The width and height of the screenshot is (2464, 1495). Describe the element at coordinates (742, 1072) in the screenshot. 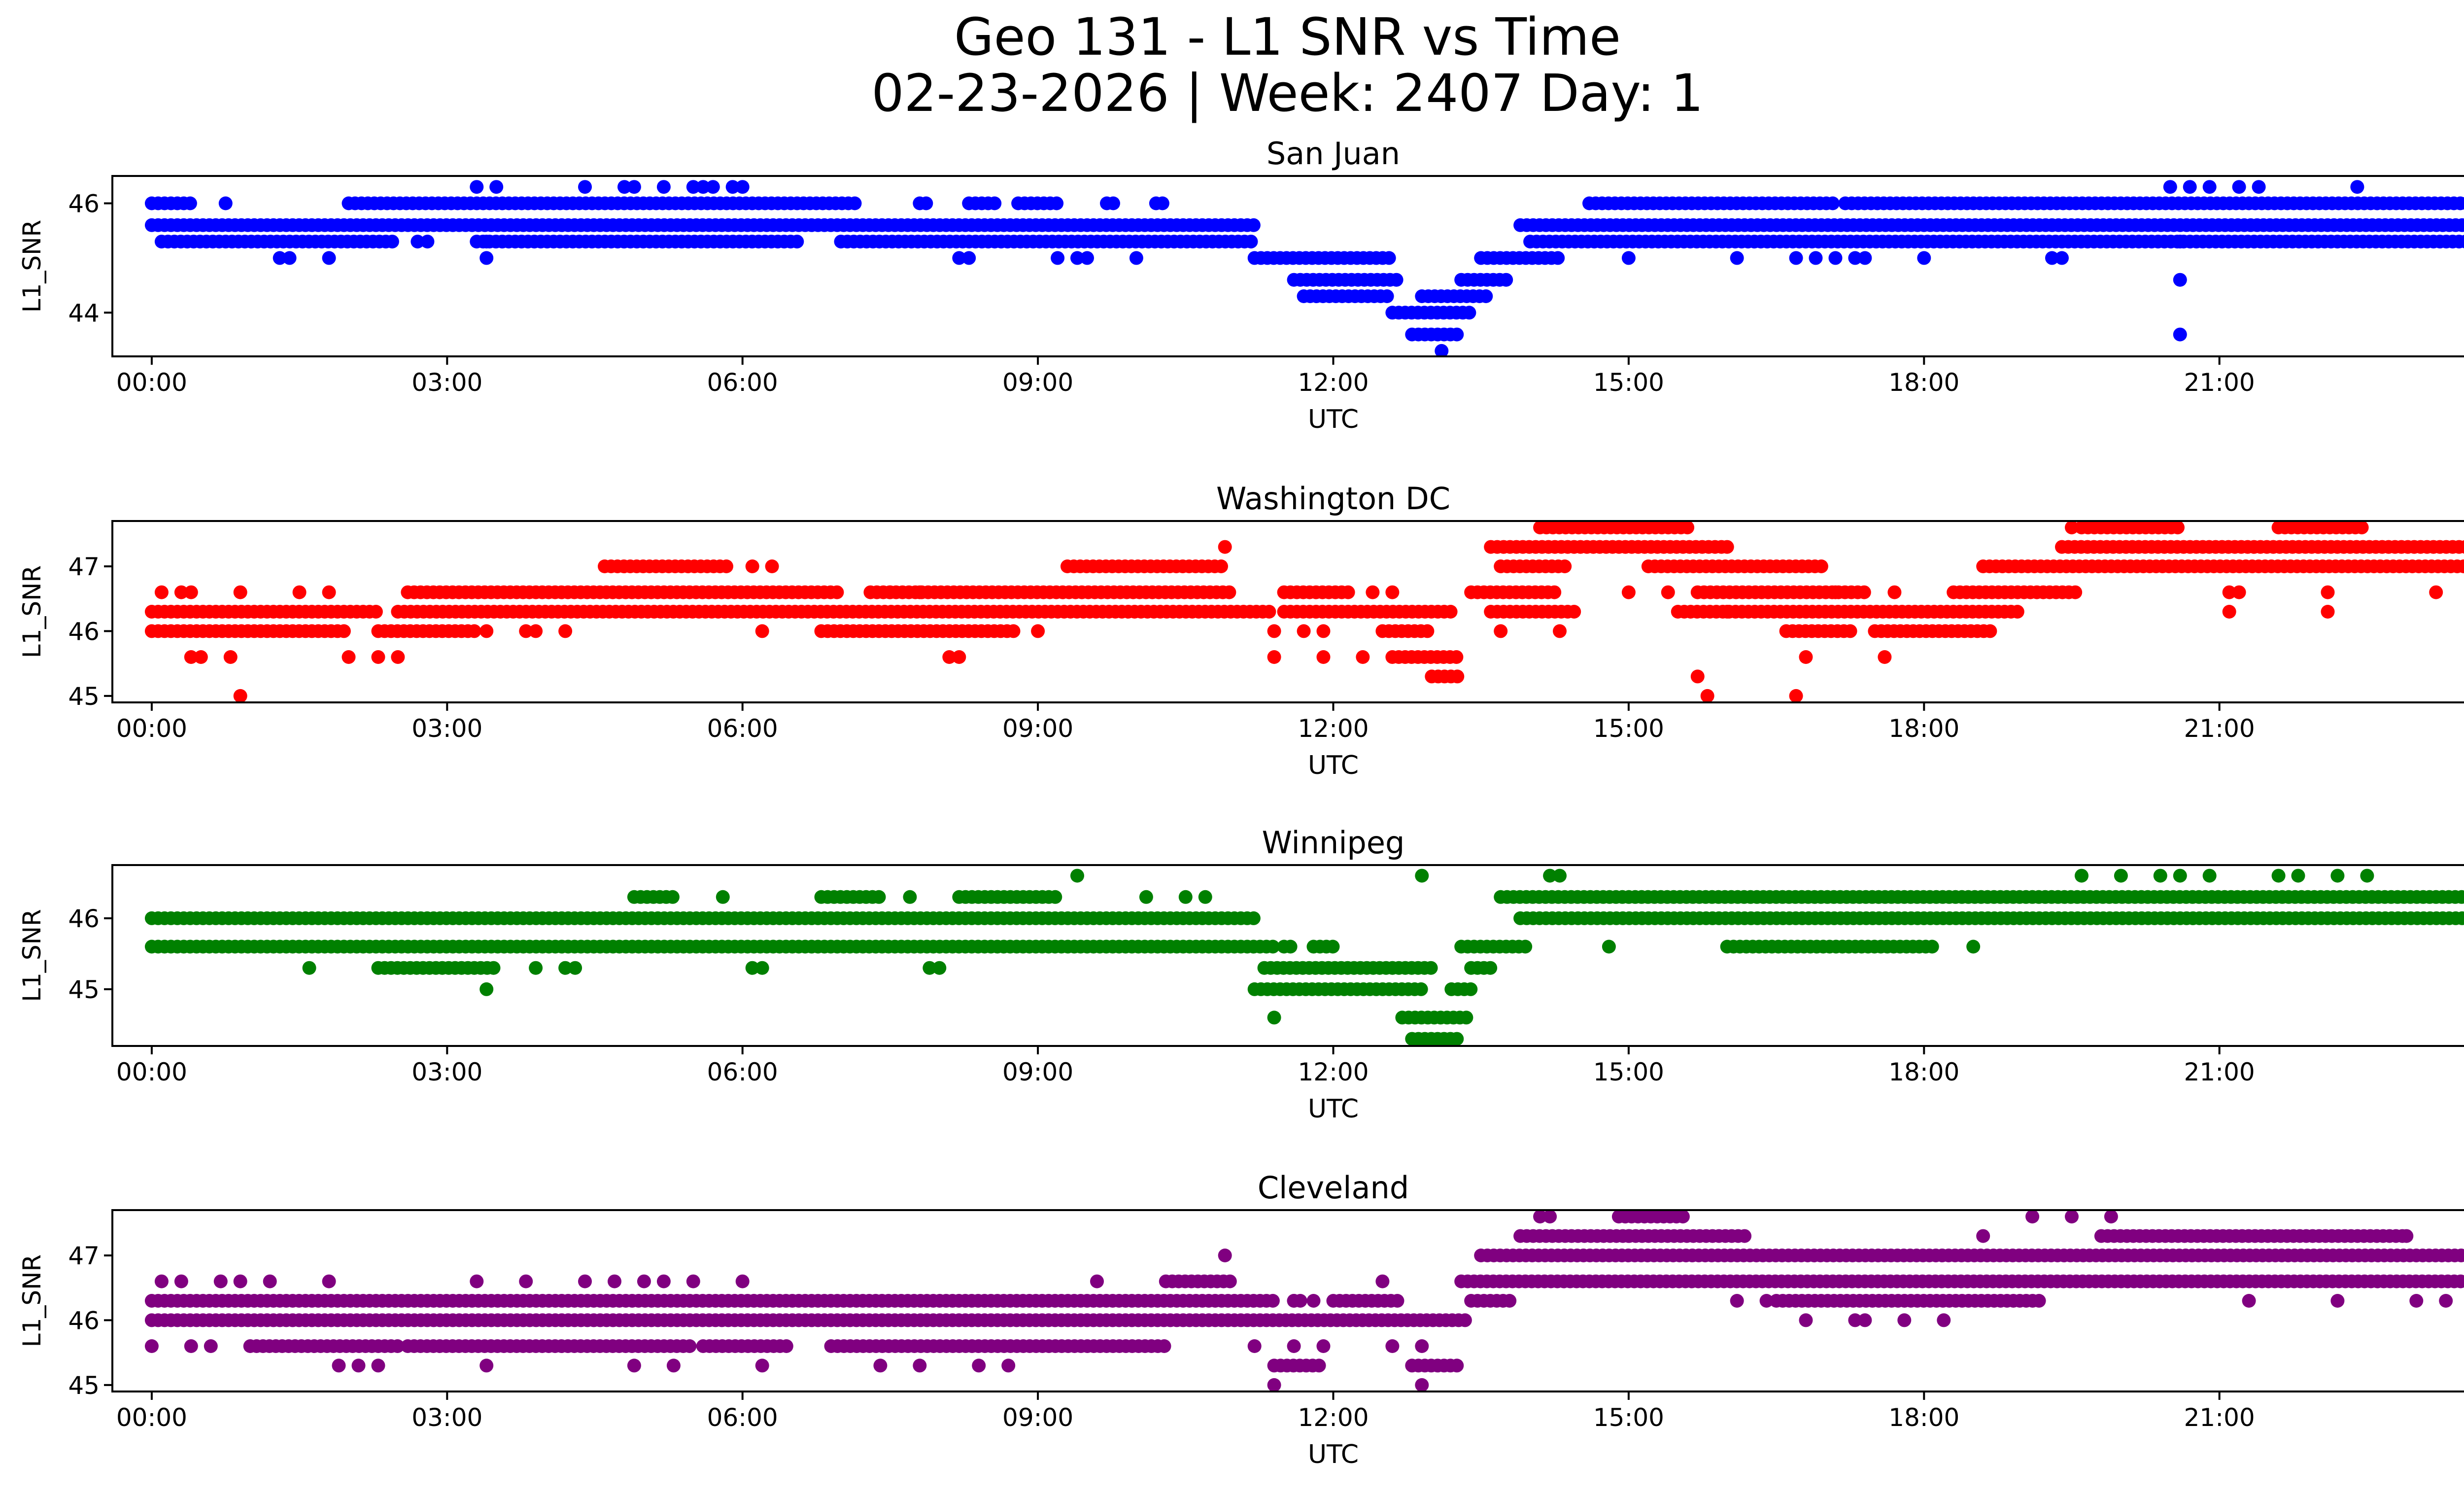

I see `x-tick-label: 06:00` at that location.